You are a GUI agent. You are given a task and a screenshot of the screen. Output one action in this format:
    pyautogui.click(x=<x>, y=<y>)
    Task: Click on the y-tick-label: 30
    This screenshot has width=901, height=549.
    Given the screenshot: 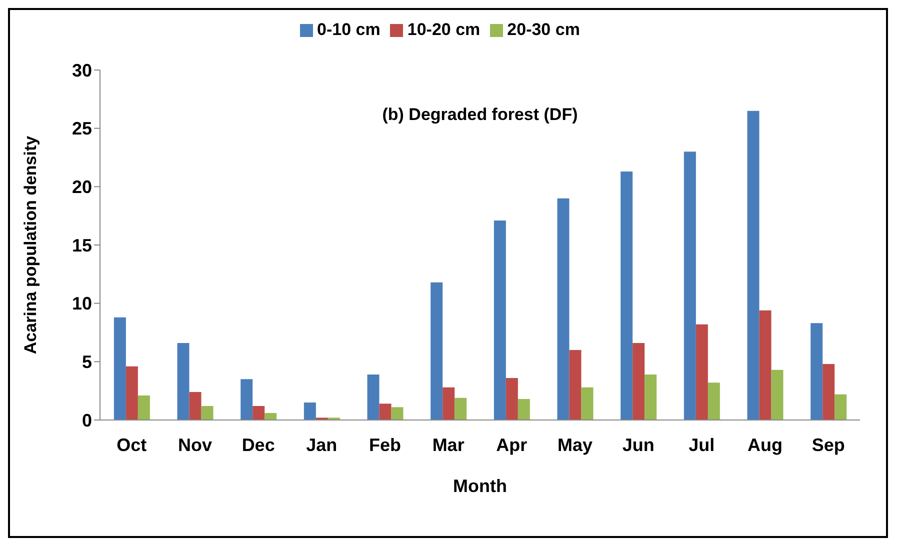 What is the action you would take?
    pyautogui.click(x=82, y=70)
    